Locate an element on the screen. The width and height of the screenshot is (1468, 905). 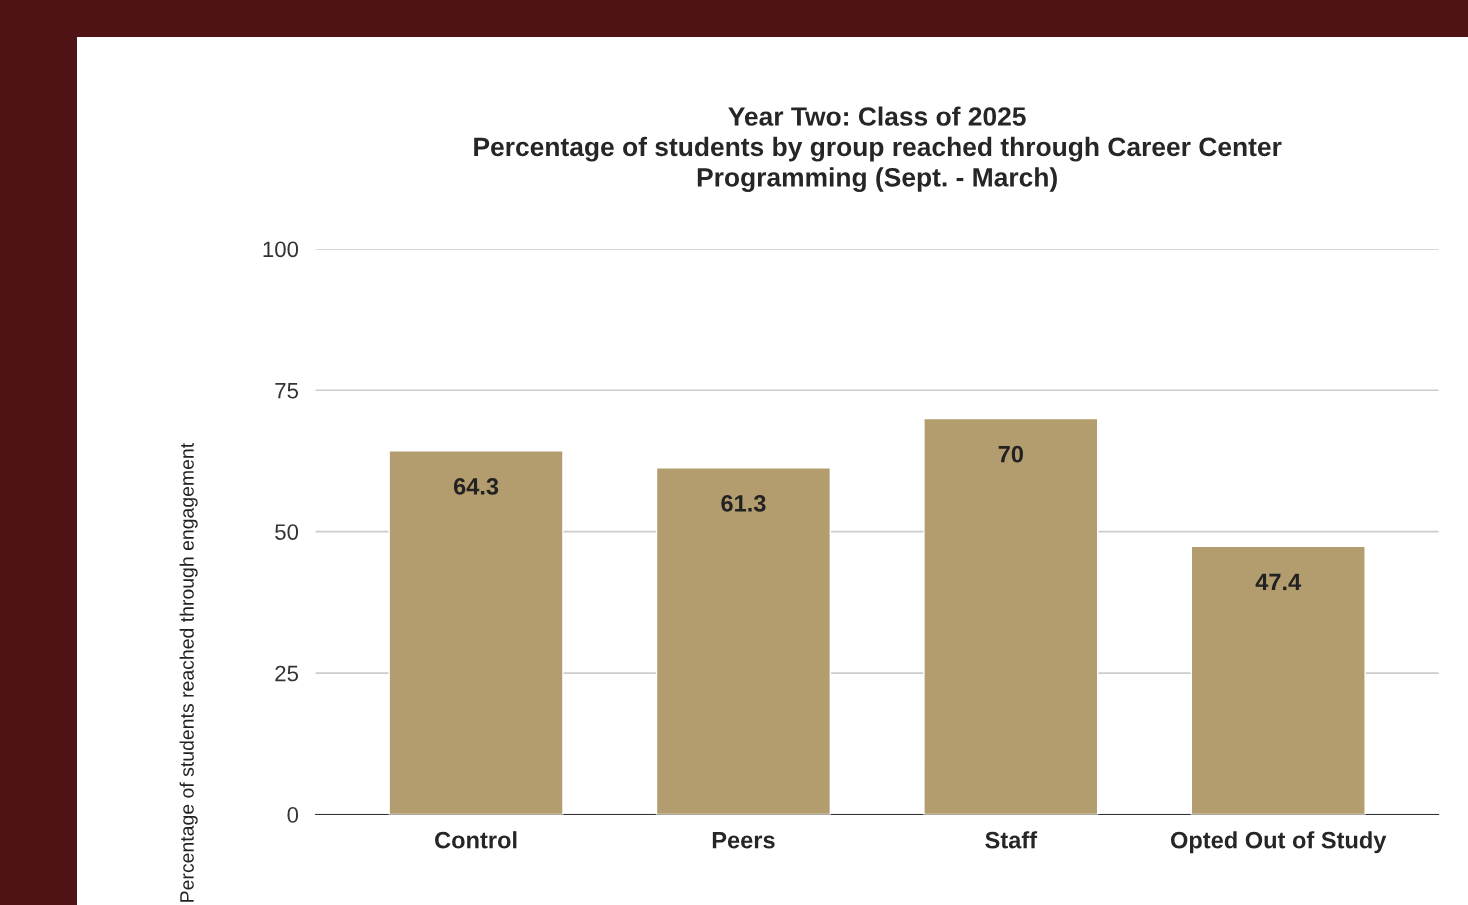
data-label: 61.3 is located at coordinates (743, 503).